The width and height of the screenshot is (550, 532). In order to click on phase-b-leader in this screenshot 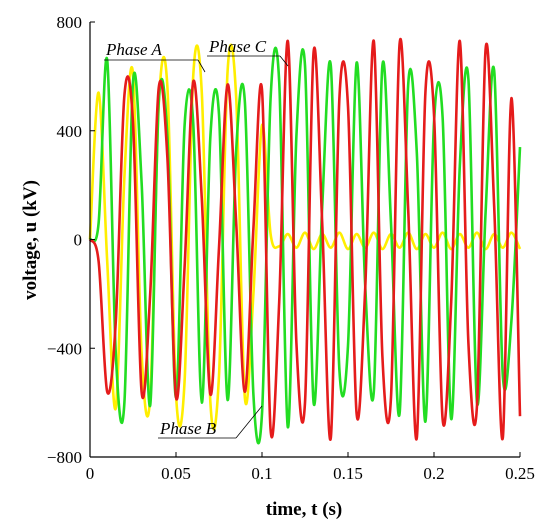, I will do `click(249, 422)`.